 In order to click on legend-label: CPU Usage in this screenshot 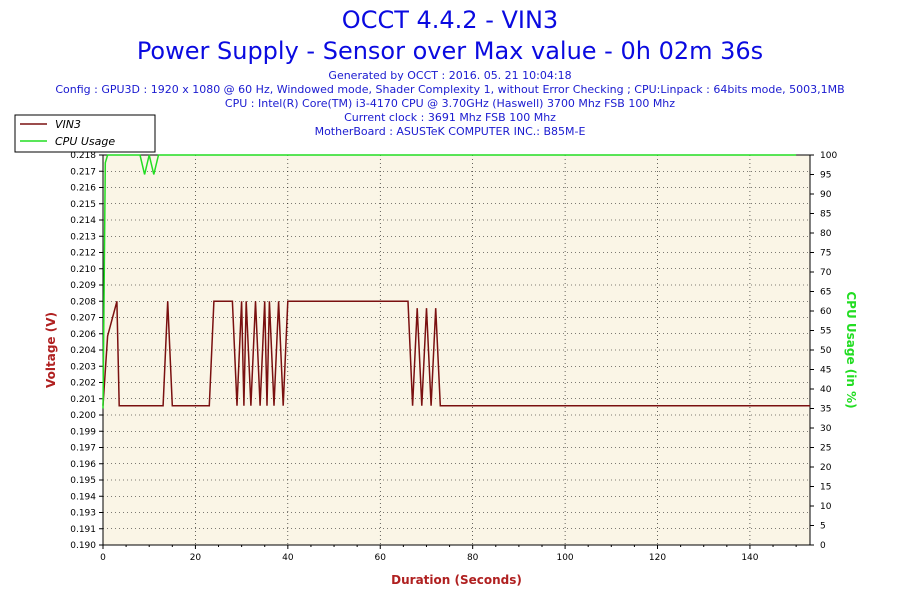, I will do `click(85, 141)`.